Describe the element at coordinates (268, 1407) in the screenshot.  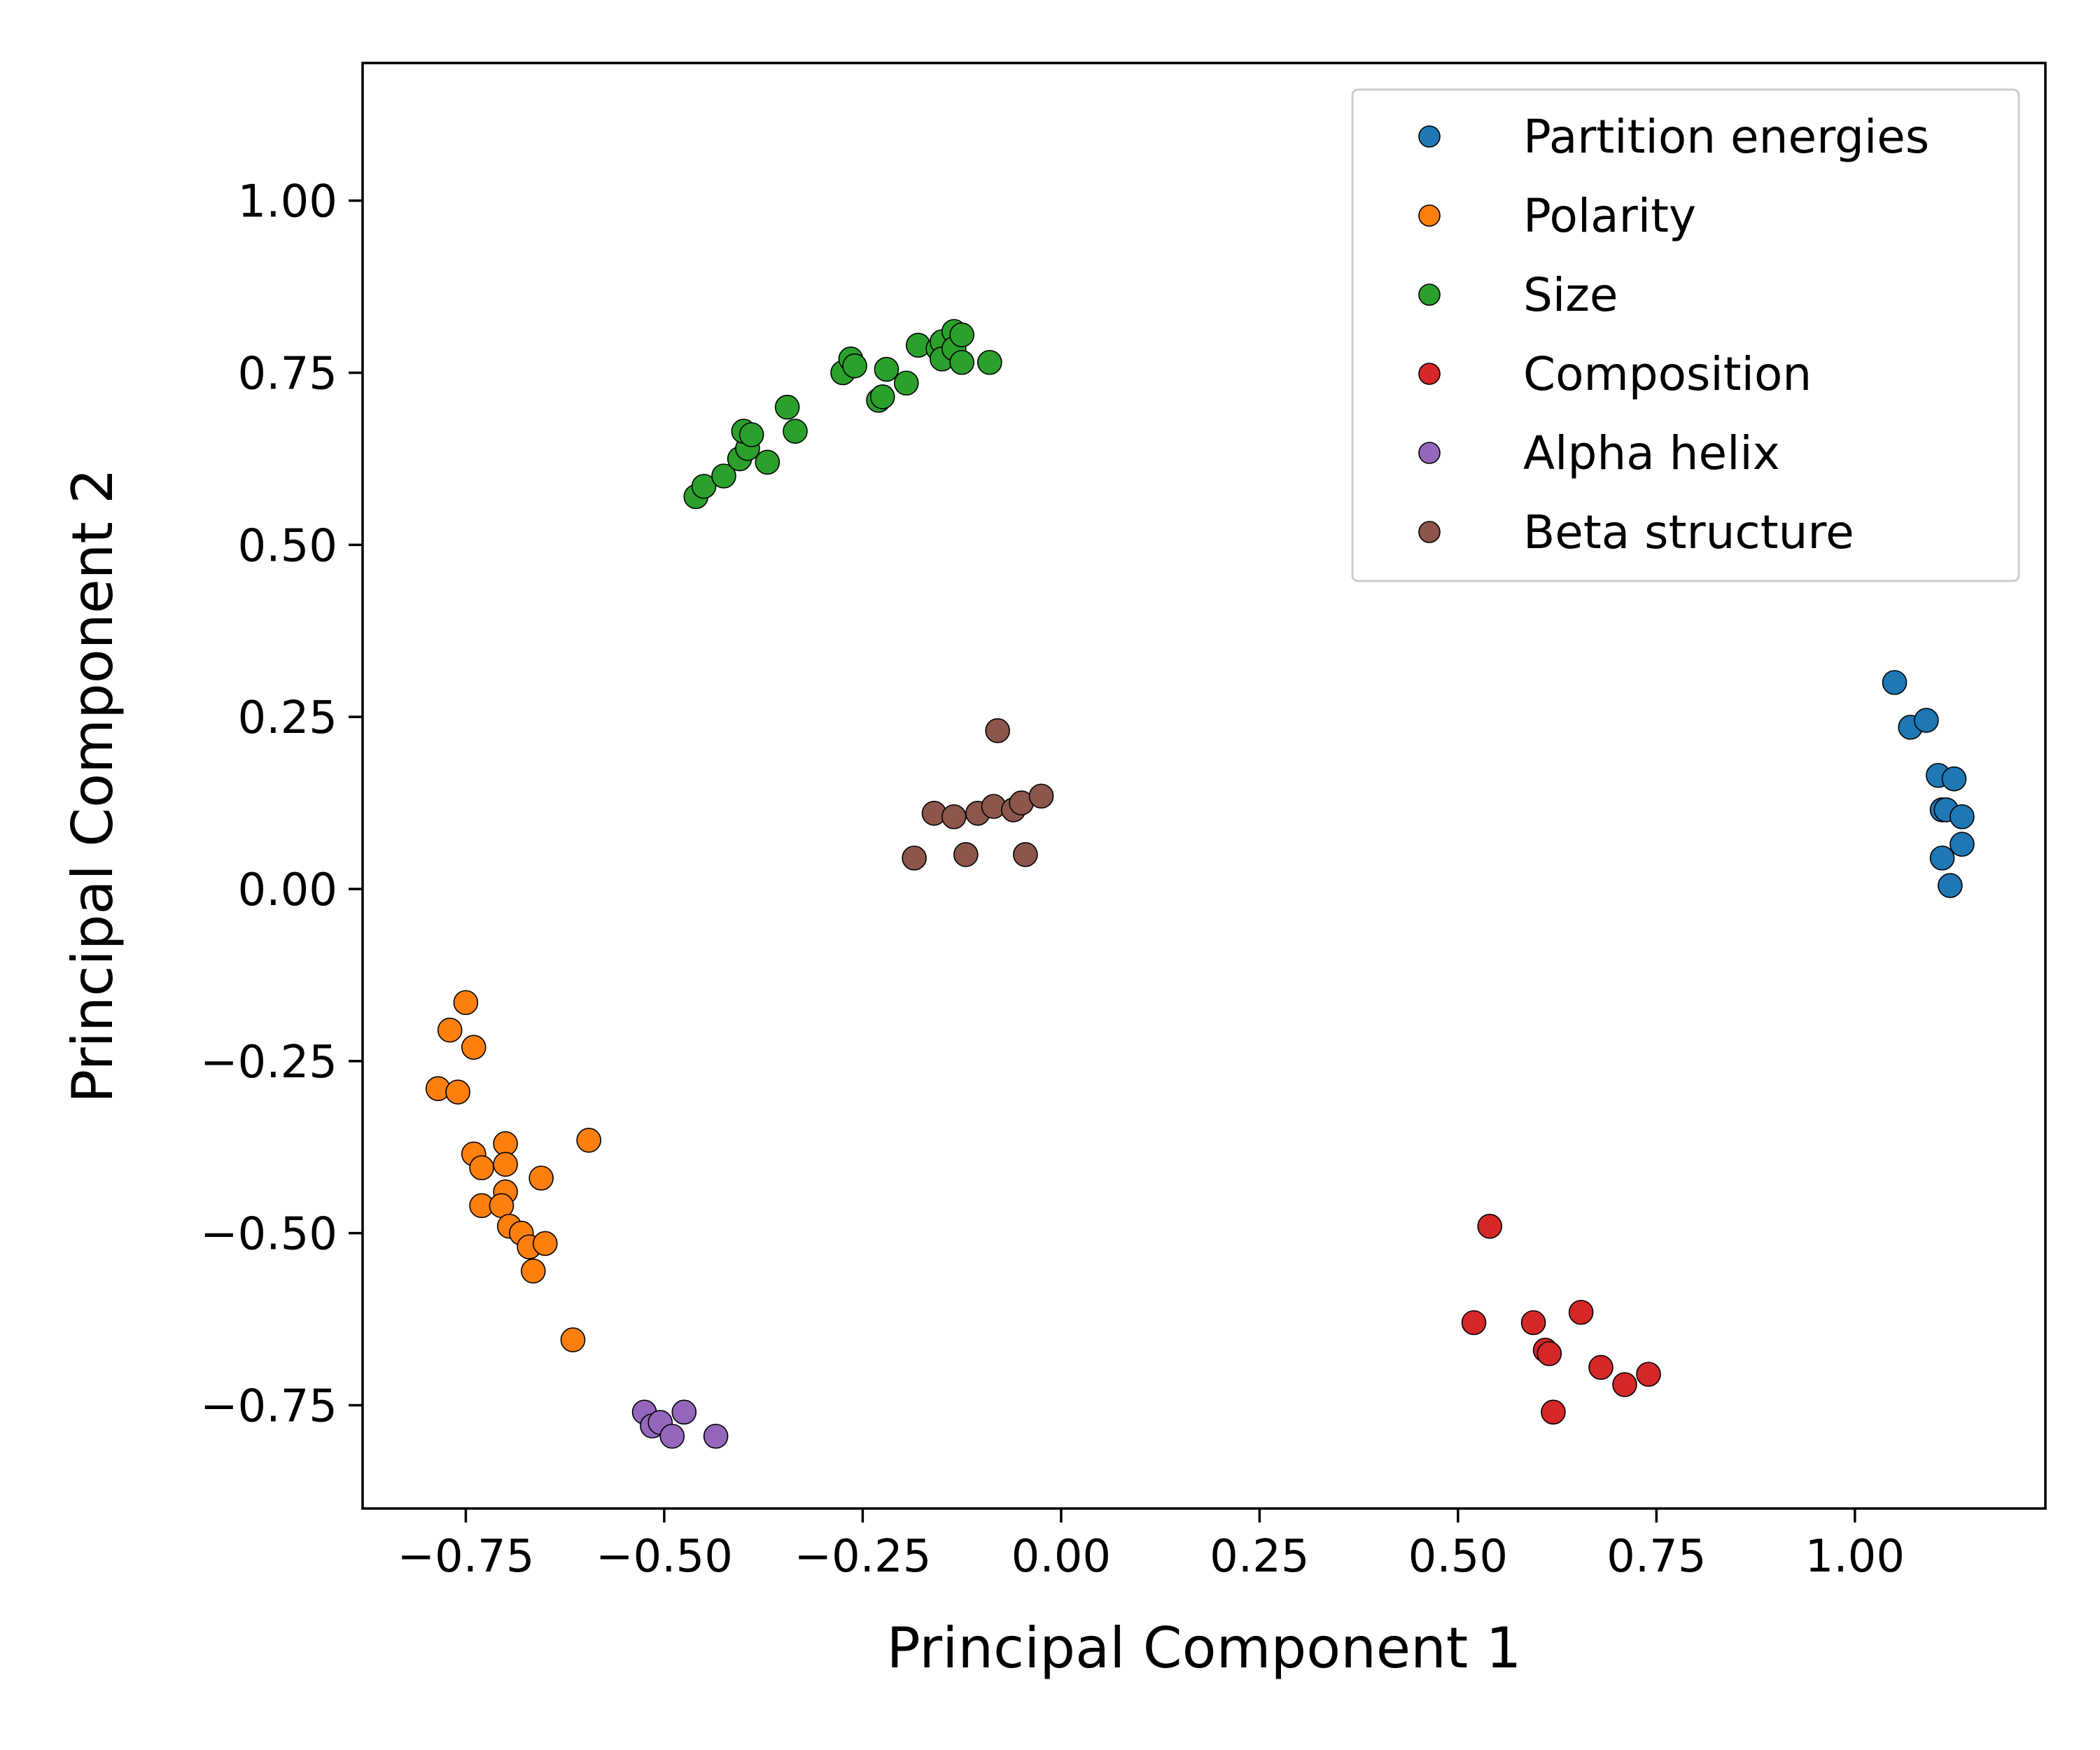
I see `y-tick-label: −0.75` at that location.